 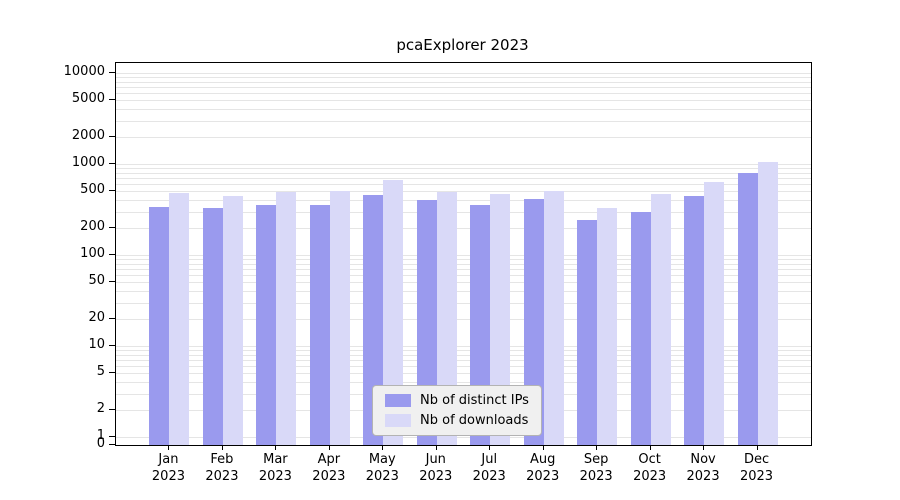 What do you see at coordinates (703, 468) in the screenshot?
I see `x-tick-label: Nov 2023` at bounding box center [703, 468].